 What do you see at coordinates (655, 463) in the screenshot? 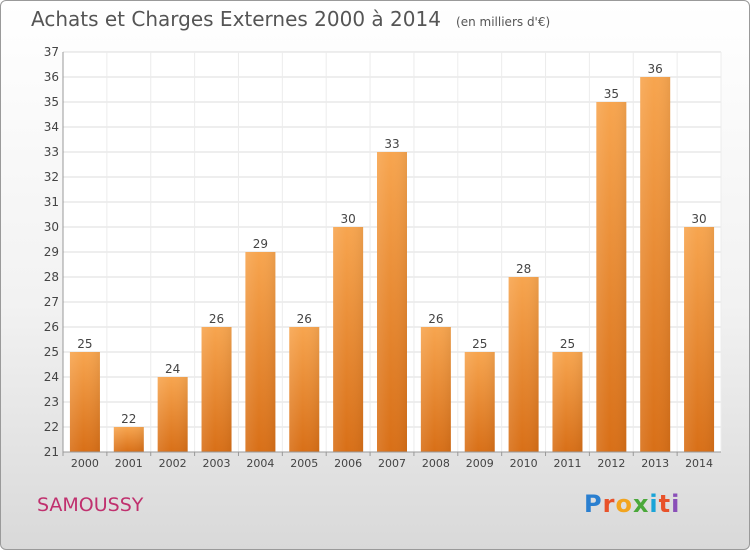
I see `x-tick-label: 2013` at bounding box center [655, 463].